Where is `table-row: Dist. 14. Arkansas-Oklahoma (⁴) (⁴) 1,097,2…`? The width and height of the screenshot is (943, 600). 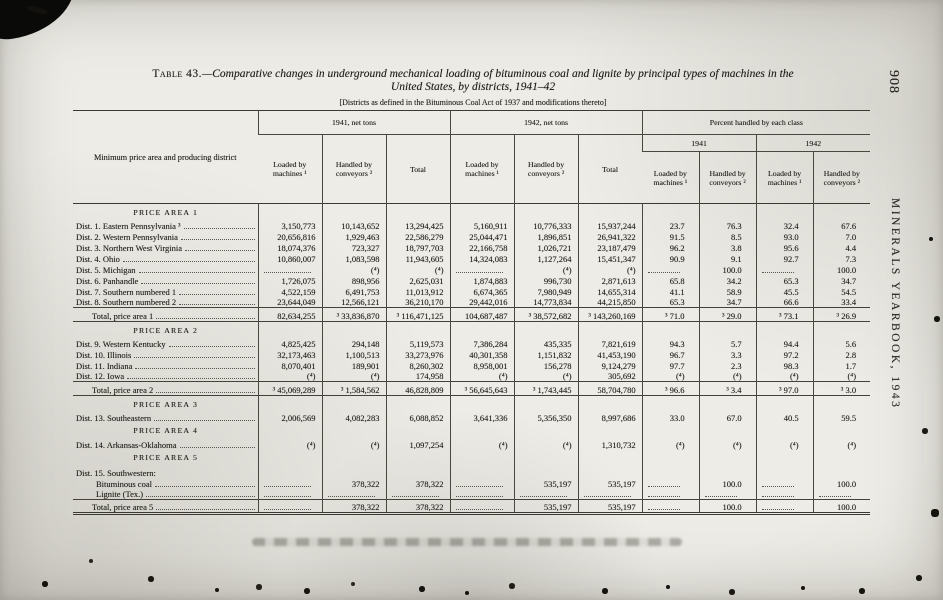 table-row: Dist. 14. Arkansas-Oklahoma (⁴) (⁴) 1,097,2… is located at coordinates (472, 444).